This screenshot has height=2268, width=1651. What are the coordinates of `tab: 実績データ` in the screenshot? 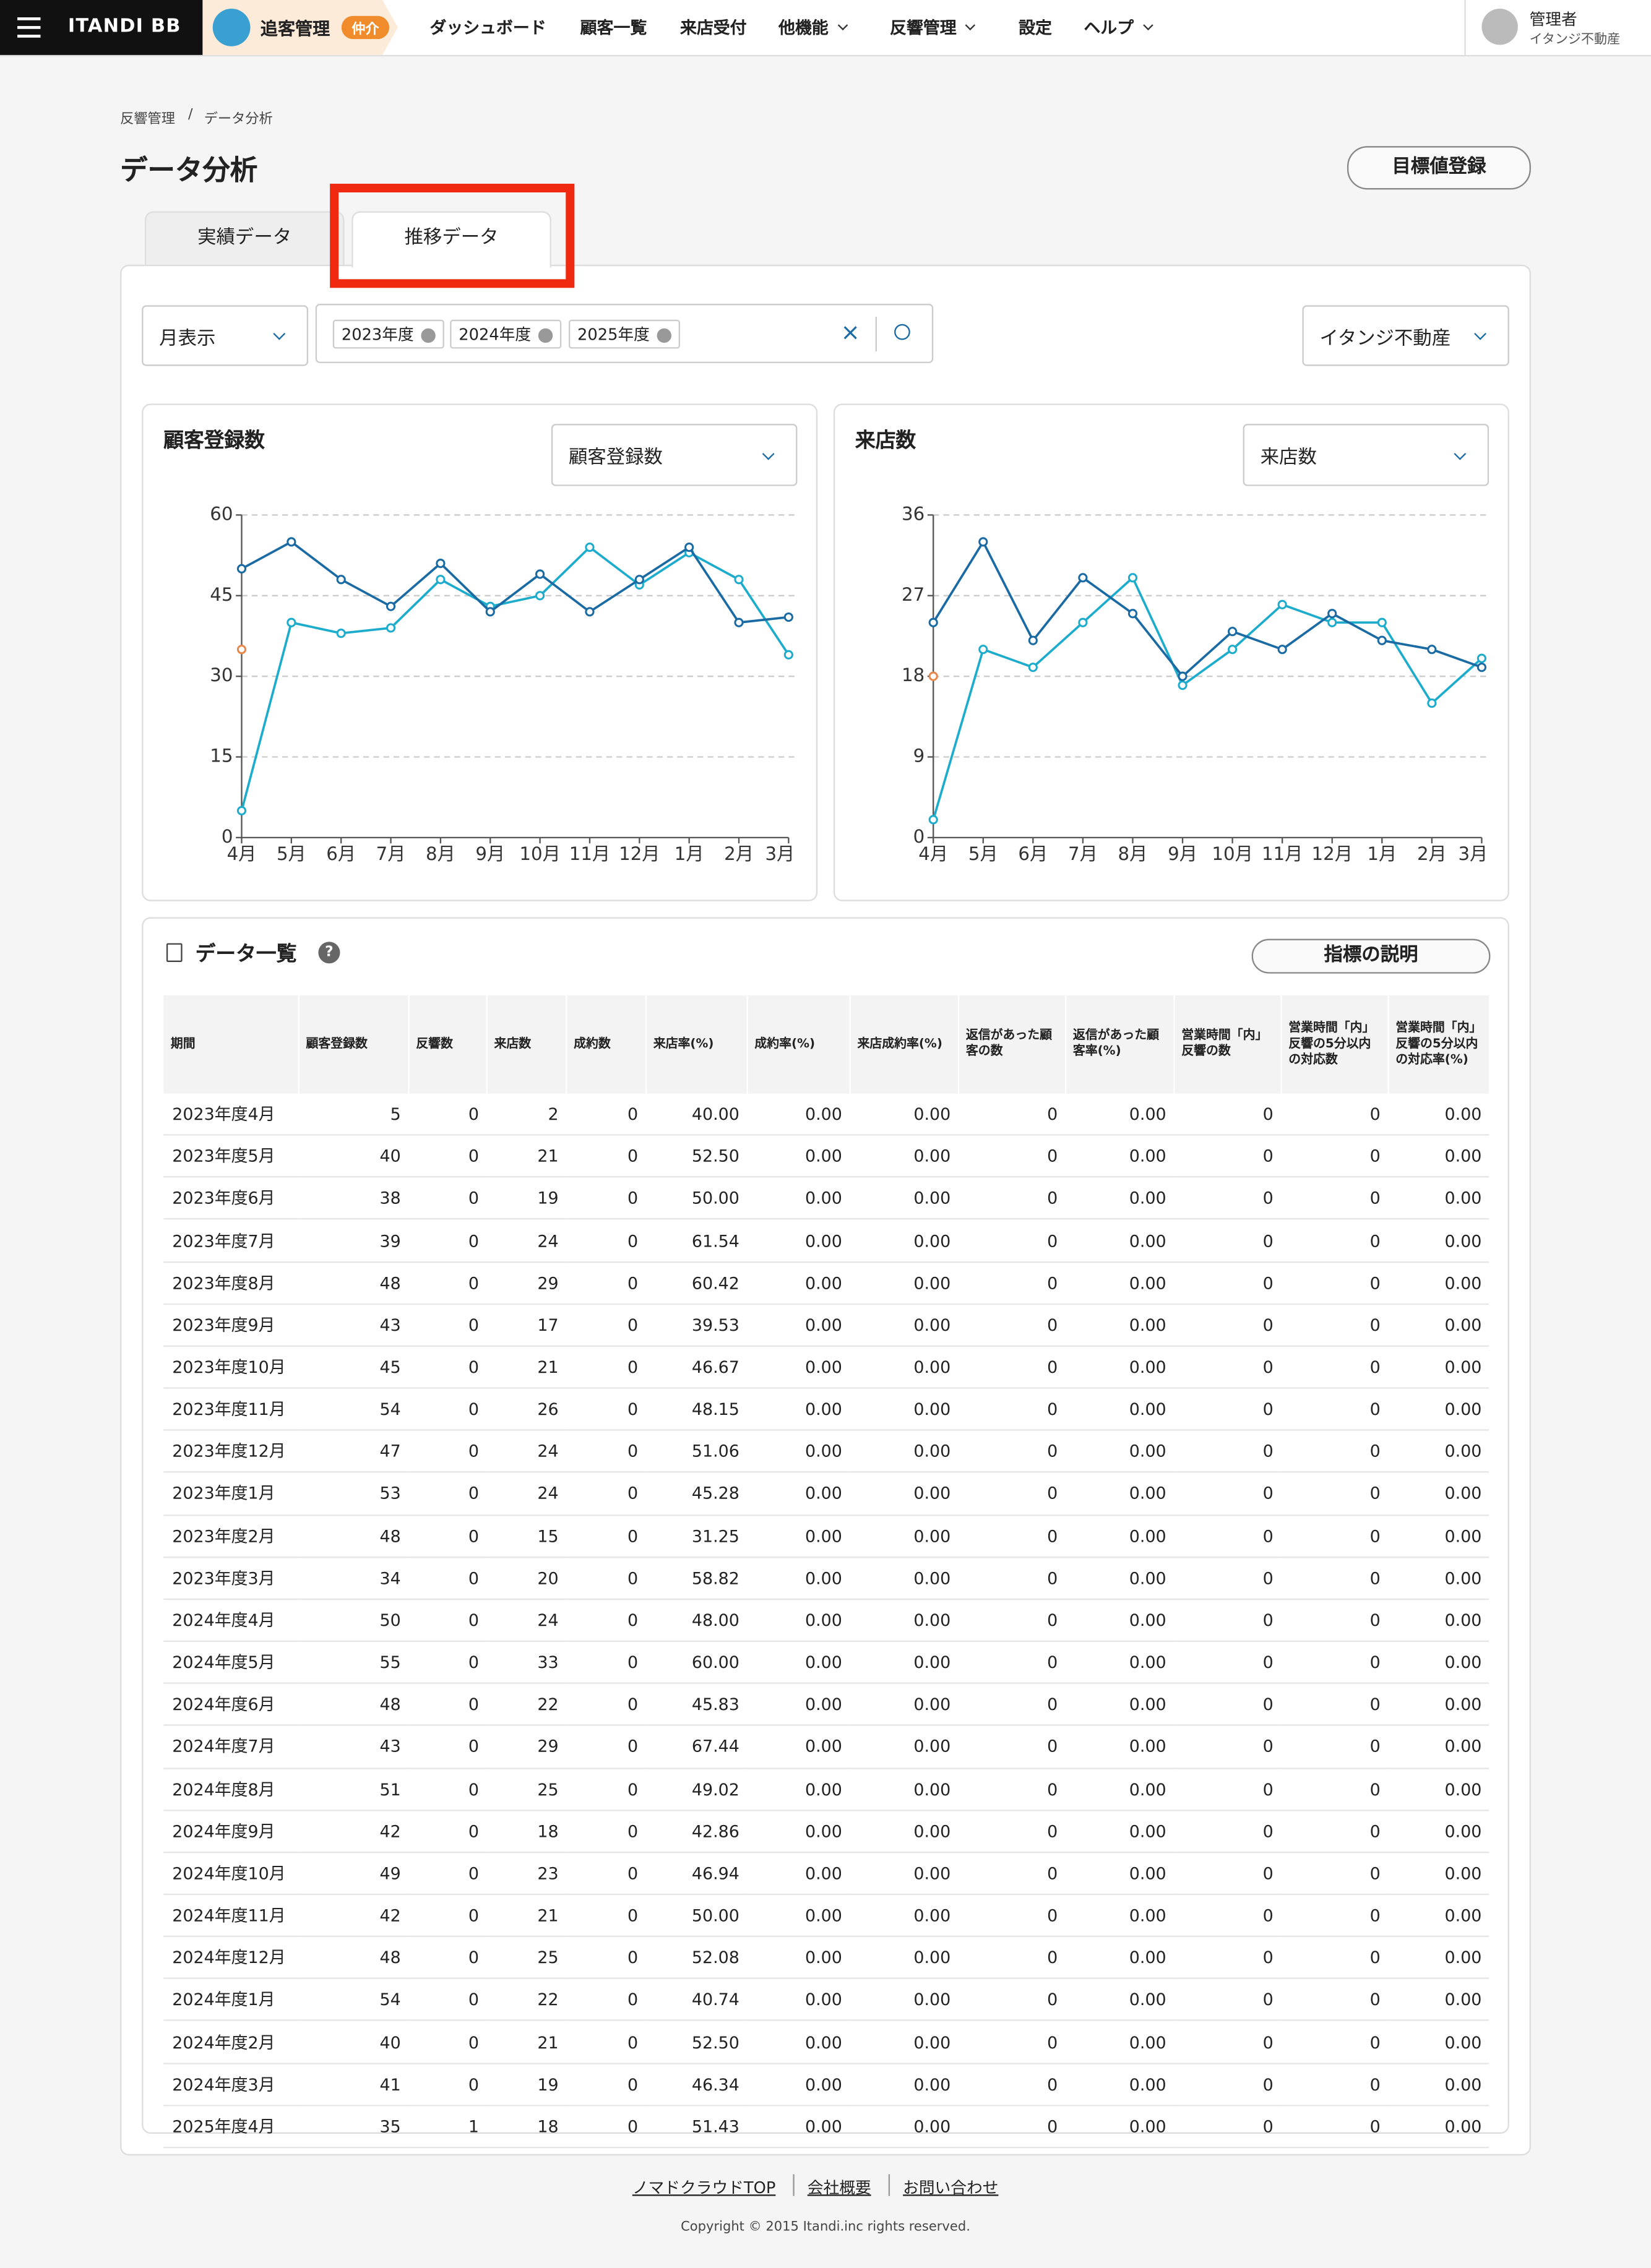 It's located at (244, 239).